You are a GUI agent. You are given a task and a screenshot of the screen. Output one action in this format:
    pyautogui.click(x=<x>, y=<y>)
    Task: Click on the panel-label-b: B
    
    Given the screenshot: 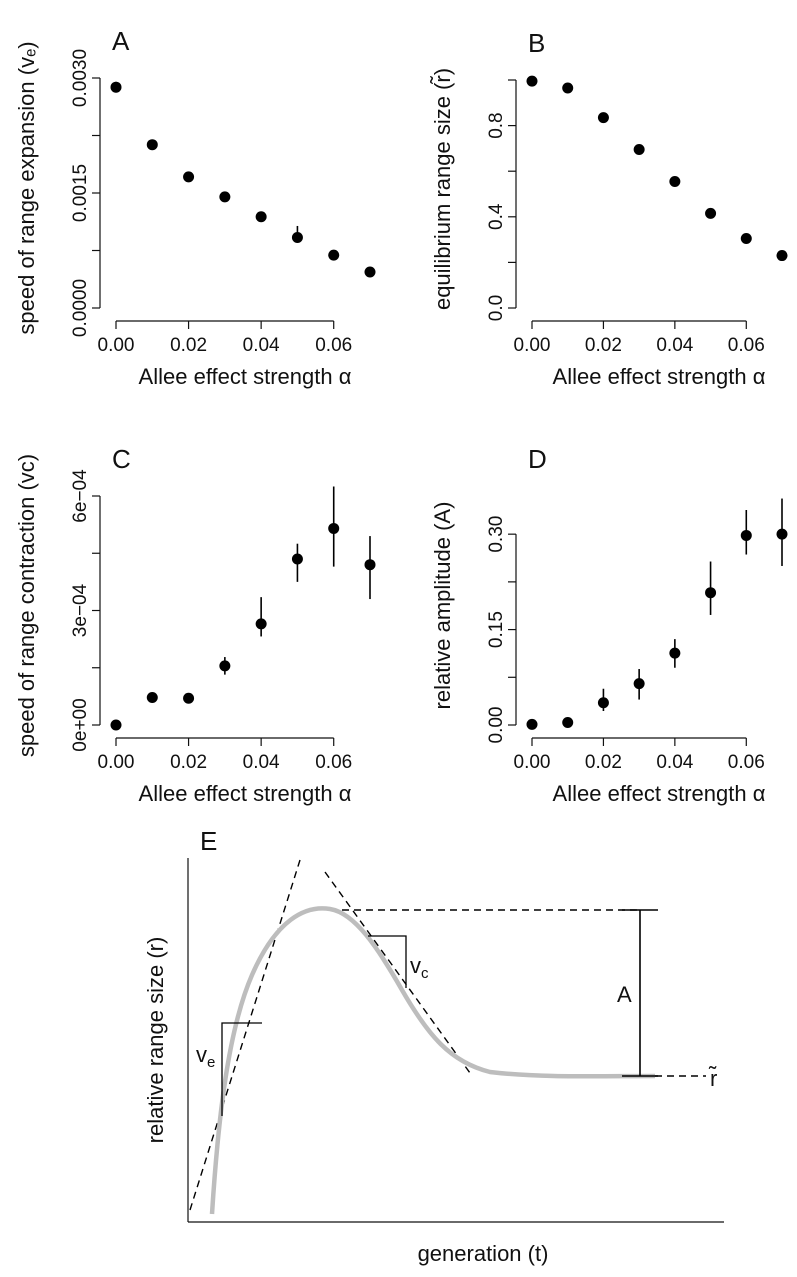 What is the action you would take?
    pyautogui.click(x=536, y=43)
    